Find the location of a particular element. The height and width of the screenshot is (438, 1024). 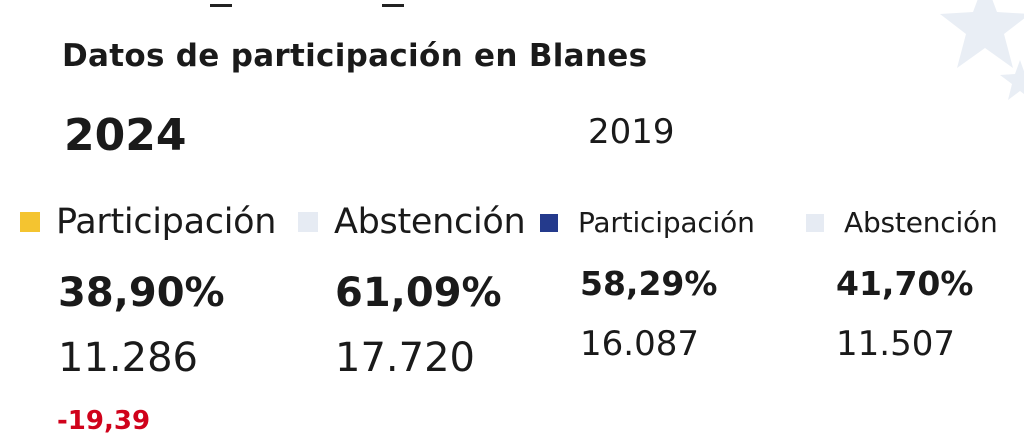

legend-participation-2019: Participación is located at coordinates (647, 222).